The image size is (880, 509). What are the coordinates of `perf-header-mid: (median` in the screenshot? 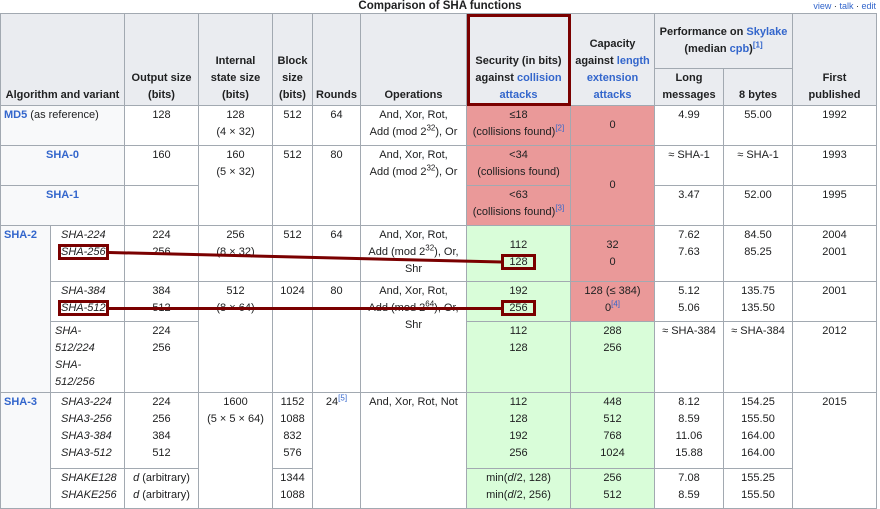 It's located at (707, 49).